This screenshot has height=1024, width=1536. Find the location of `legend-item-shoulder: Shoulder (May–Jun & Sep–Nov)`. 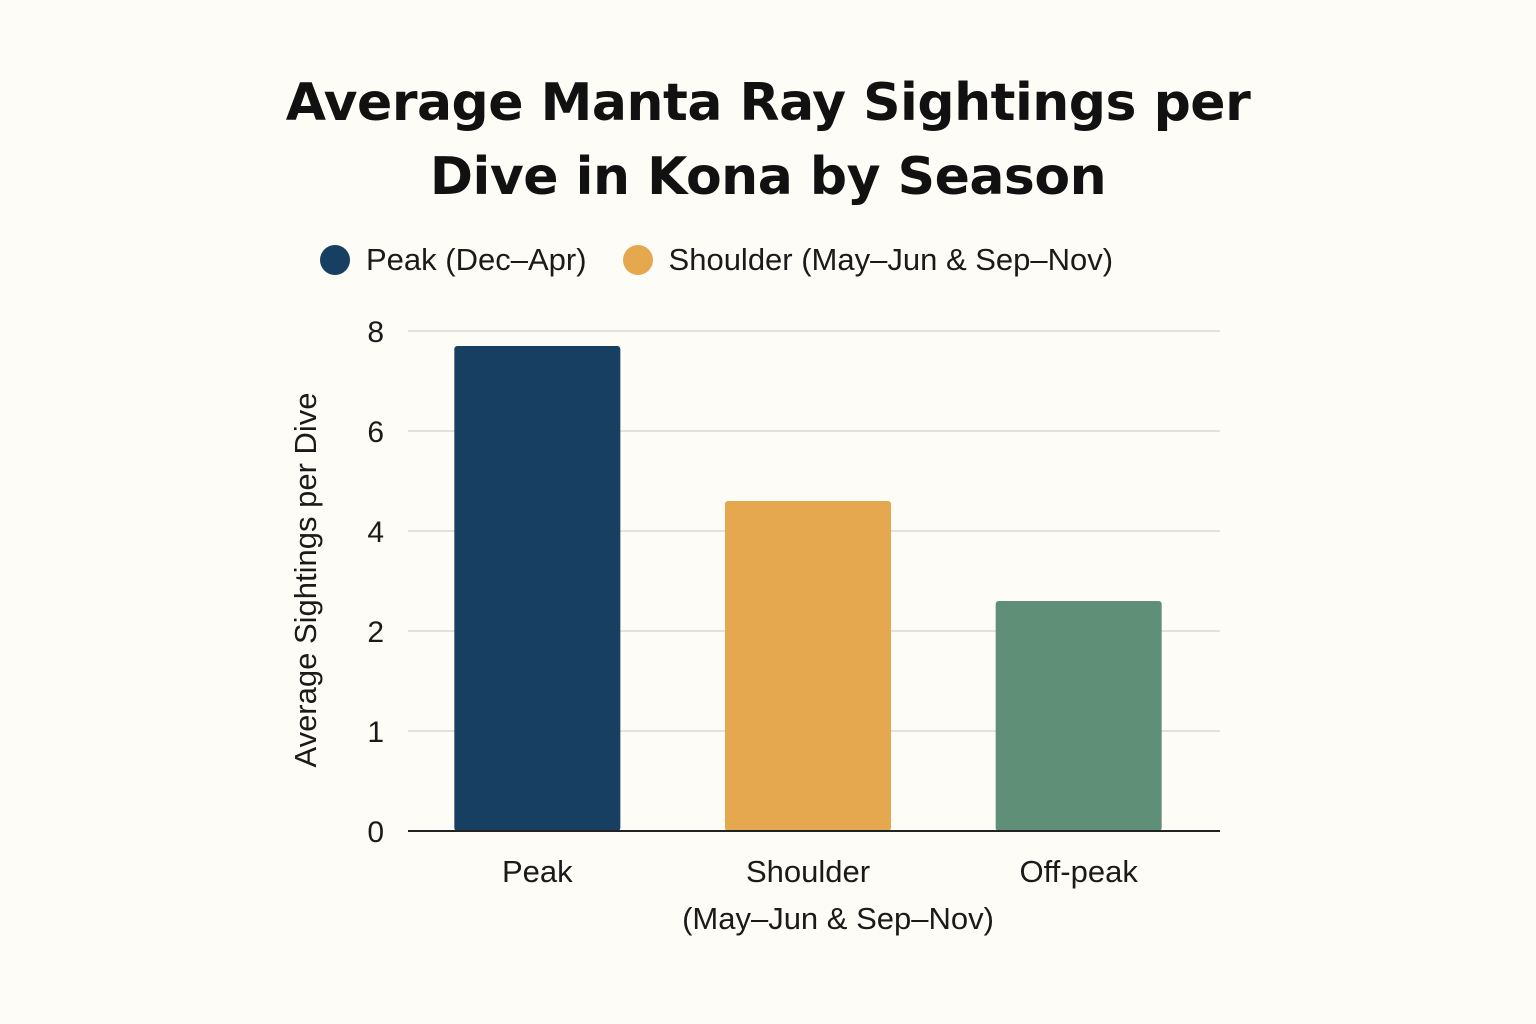

legend-item-shoulder: Shoulder (May–Jun & Sep–Nov) is located at coordinates (868, 260).